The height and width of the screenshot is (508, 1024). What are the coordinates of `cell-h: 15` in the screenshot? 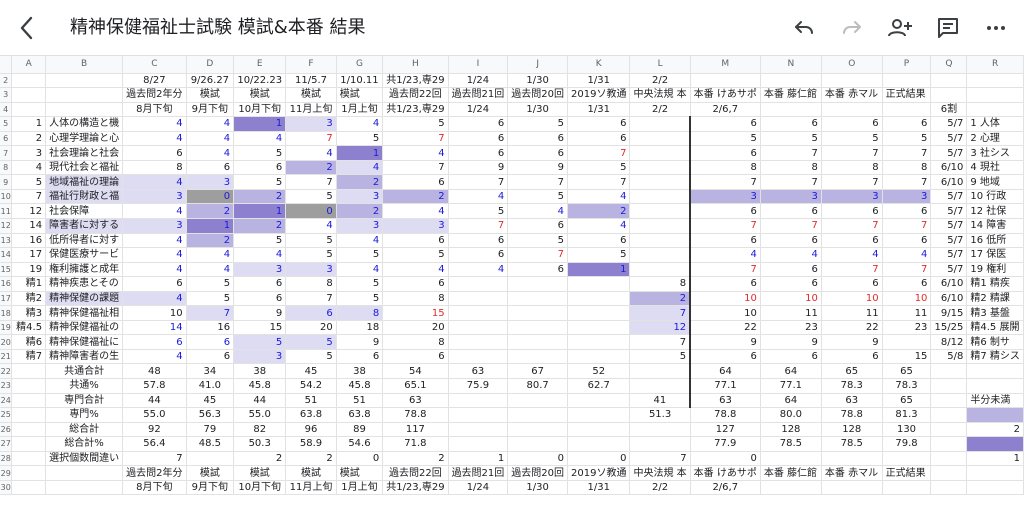 It's located at (415, 313).